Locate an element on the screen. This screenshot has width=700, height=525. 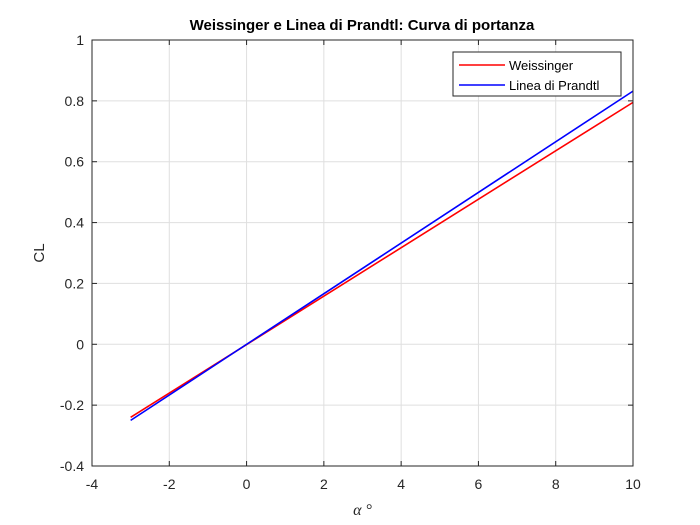
x-axis-label: α ° is located at coordinates (362, 510).